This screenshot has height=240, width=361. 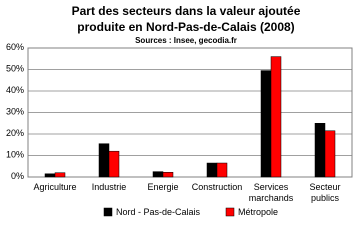 What do you see at coordinates (324, 192) in the screenshot?
I see `x-tick-label: Secteur publics` at bounding box center [324, 192].